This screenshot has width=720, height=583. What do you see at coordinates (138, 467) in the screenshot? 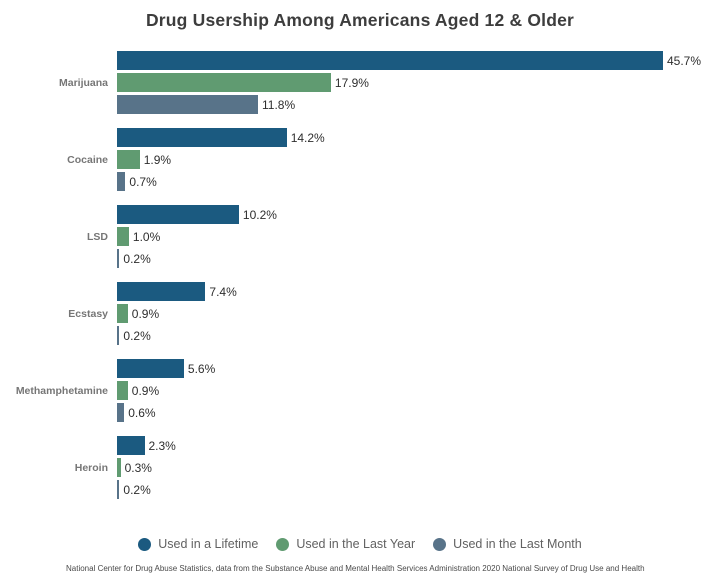
I see `bar-value-label: 0.3%` at bounding box center [138, 467].